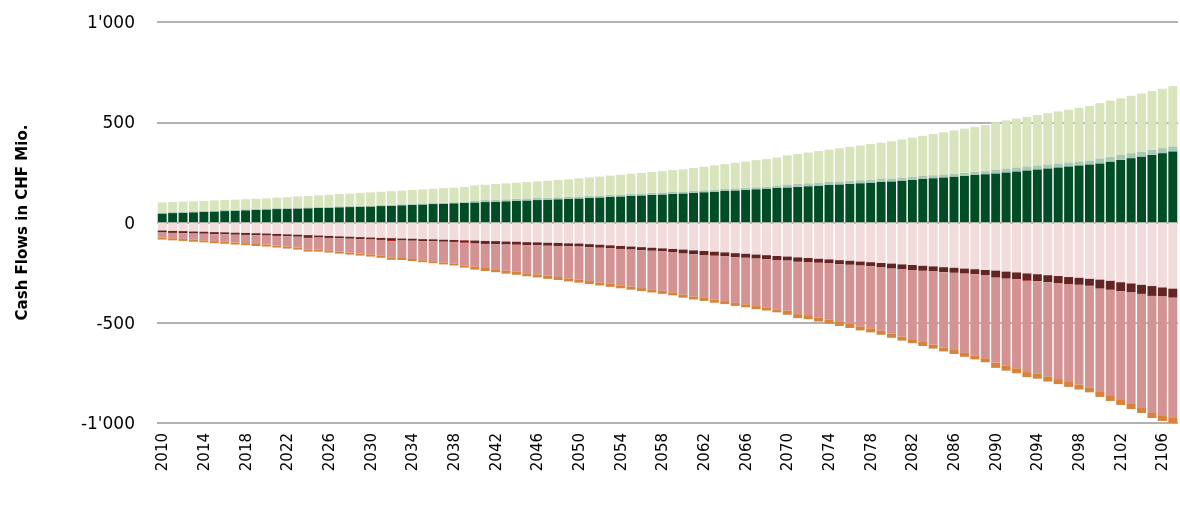 The width and height of the screenshot is (1180, 513). What do you see at coordinates (828, 452) in the screenshot?
I see `x-tick-label: 2074` at bounding box center [828, 452].